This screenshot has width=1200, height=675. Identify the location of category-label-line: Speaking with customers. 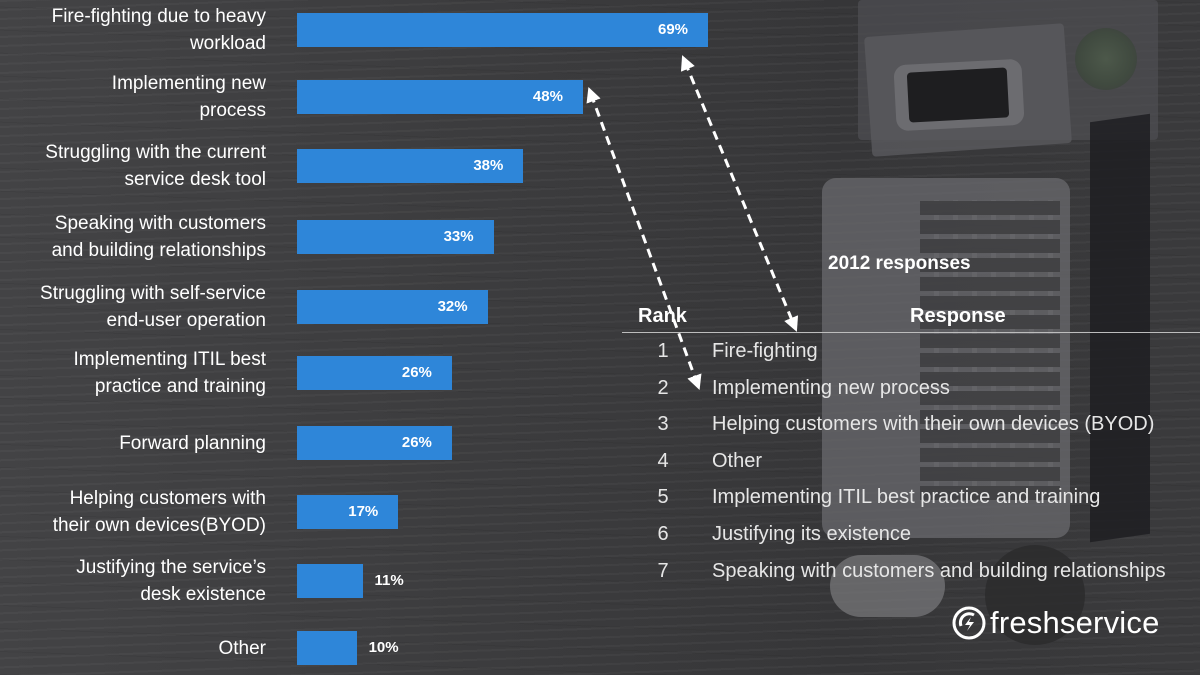
(160, 223).